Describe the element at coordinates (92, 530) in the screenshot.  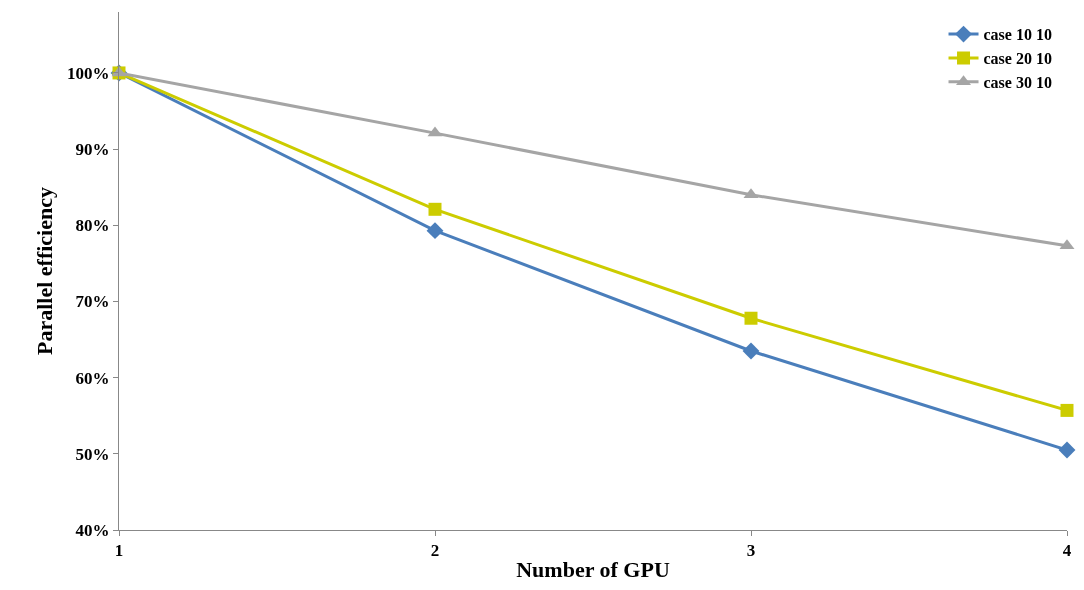
I see `y-tick-label: 40%` at that location.